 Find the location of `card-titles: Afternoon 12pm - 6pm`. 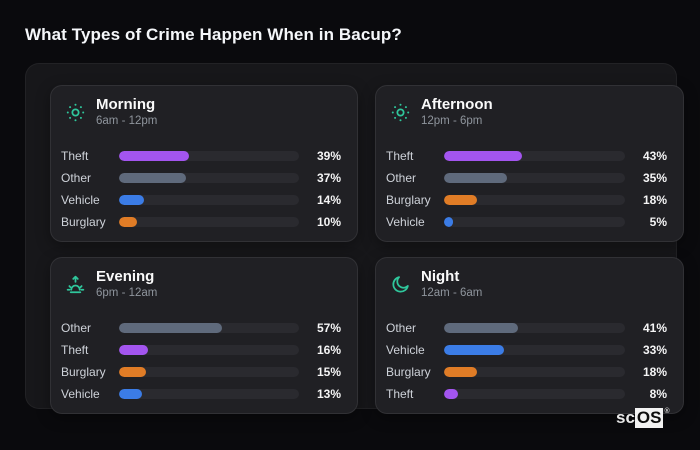

card-titles: Afternoon 12pm - 6pm is located at coordinates (457, 111).